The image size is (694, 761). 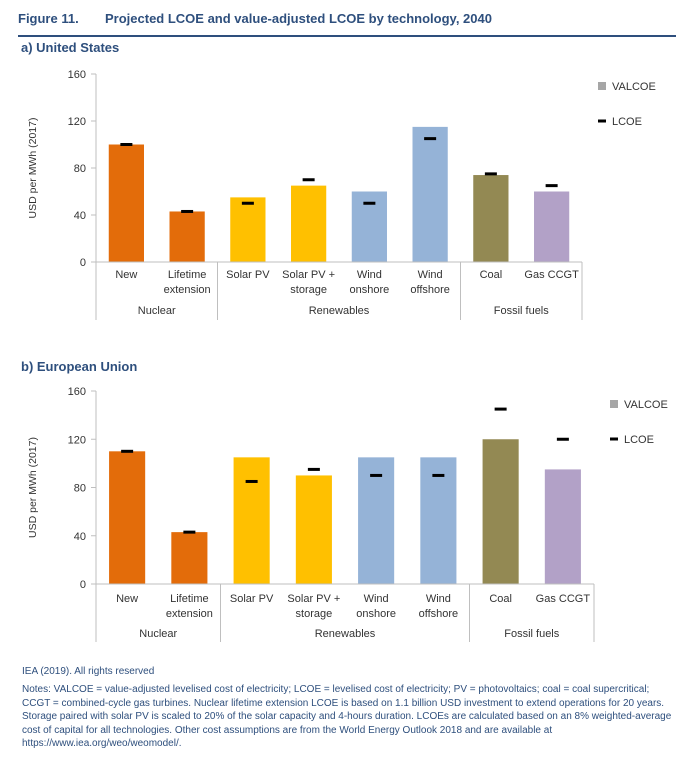 I want to click on figure-number: Figure 11., so click(x=48, y=18).